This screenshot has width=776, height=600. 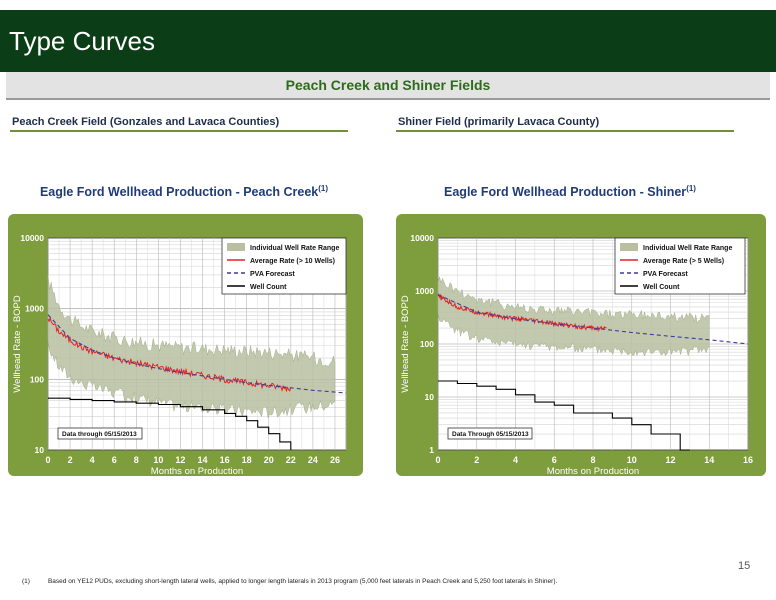 I want to click on right-chart-title-footnote: (1), so click(x=691, y=188).